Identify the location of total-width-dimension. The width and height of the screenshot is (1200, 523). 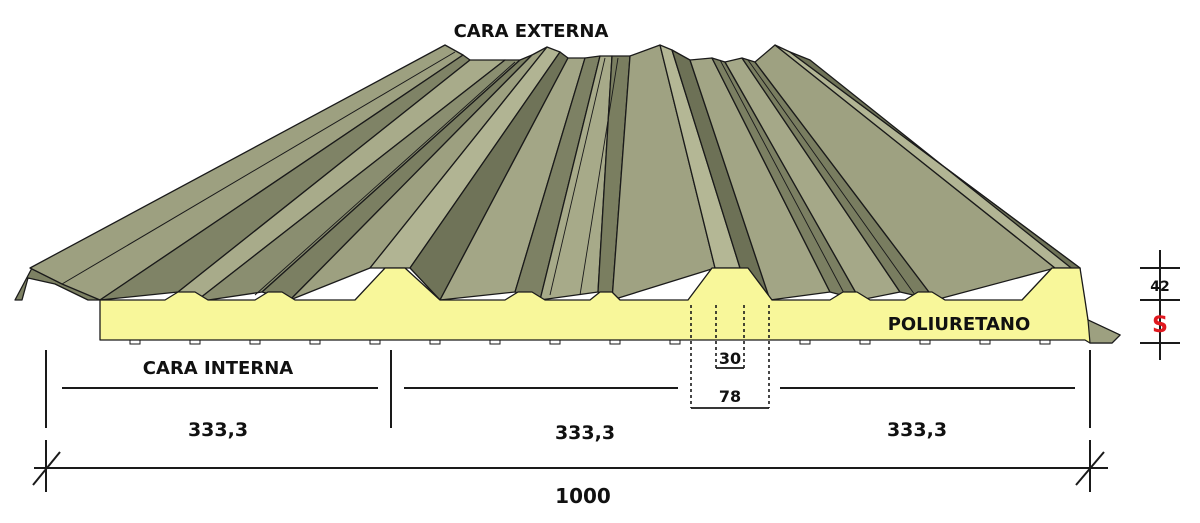
(570, 466).